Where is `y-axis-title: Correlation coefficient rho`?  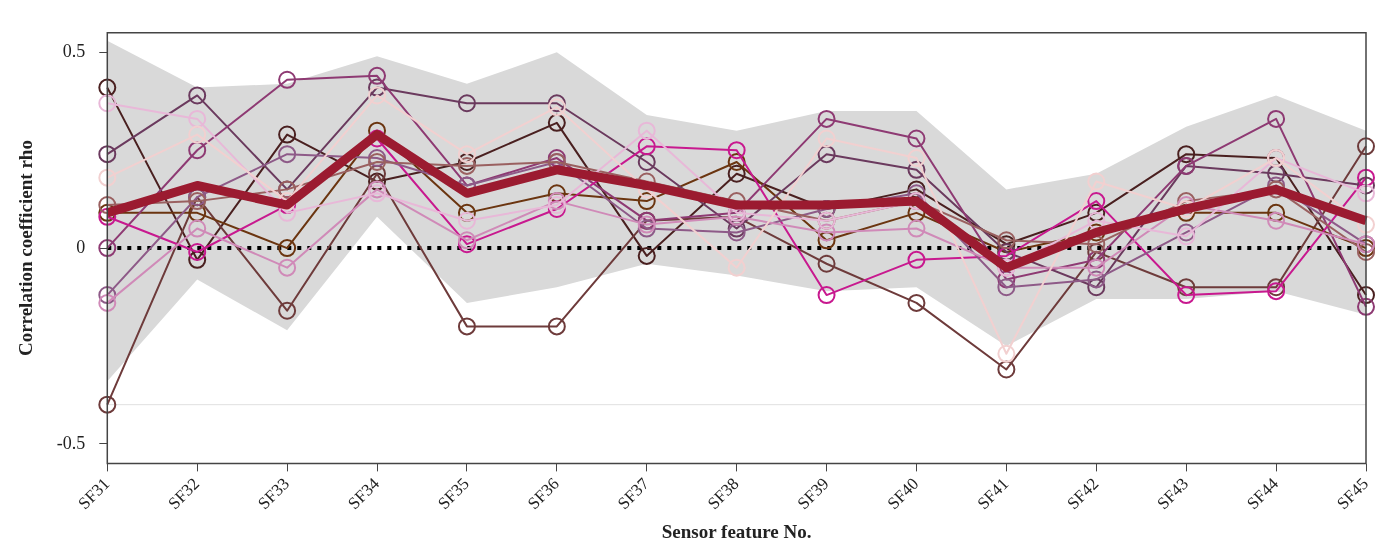
y-axis-title: Correlation coefficient rho is located at coordinates (26, 248).